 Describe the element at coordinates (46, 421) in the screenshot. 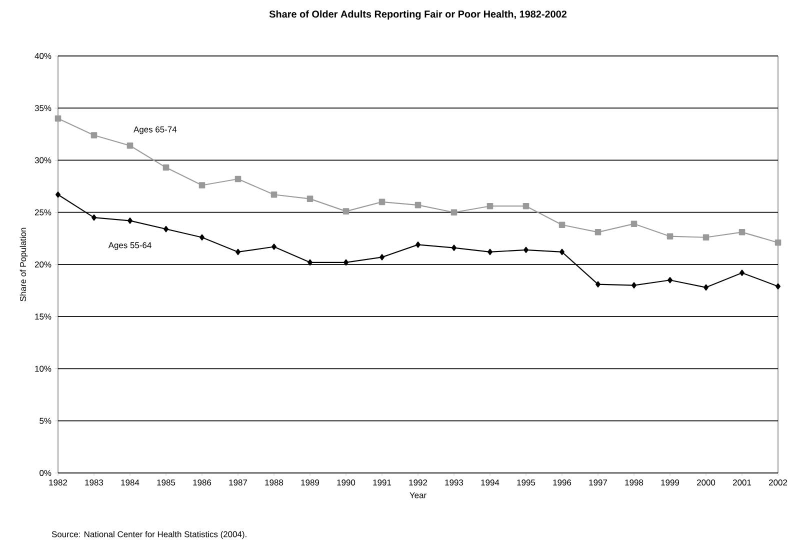

I see `y-tick-label: 5%` at that location.